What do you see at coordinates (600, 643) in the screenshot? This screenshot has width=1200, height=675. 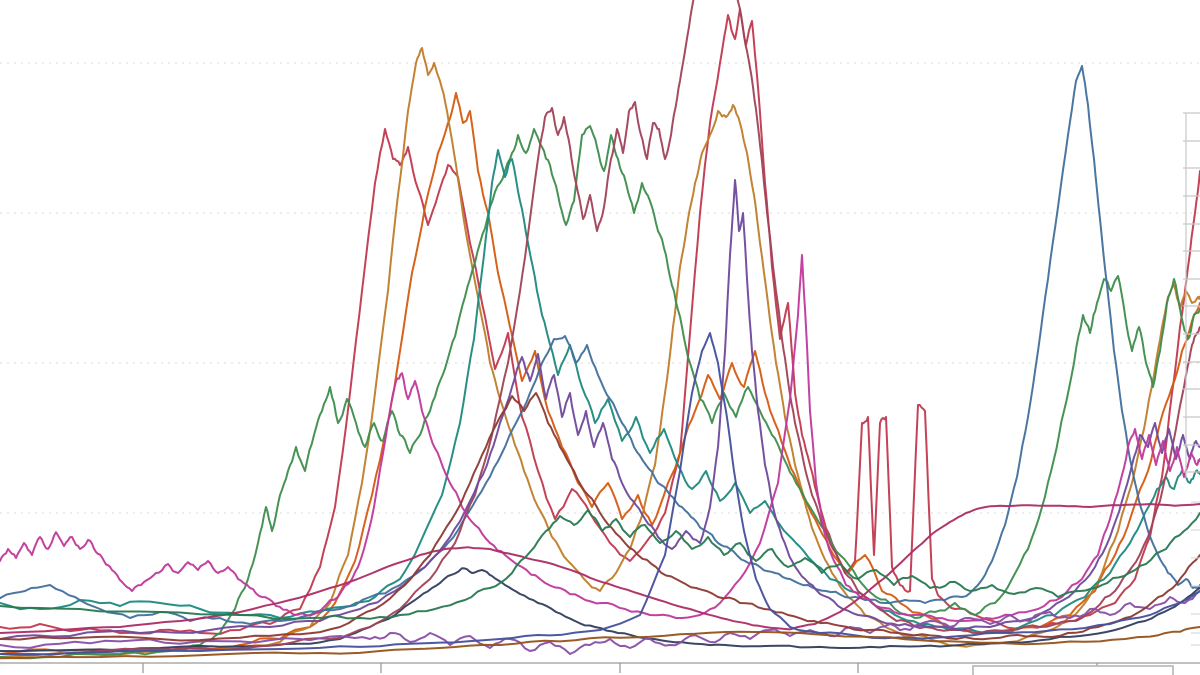 I see `line-brown` at bounding box center [600, 643].